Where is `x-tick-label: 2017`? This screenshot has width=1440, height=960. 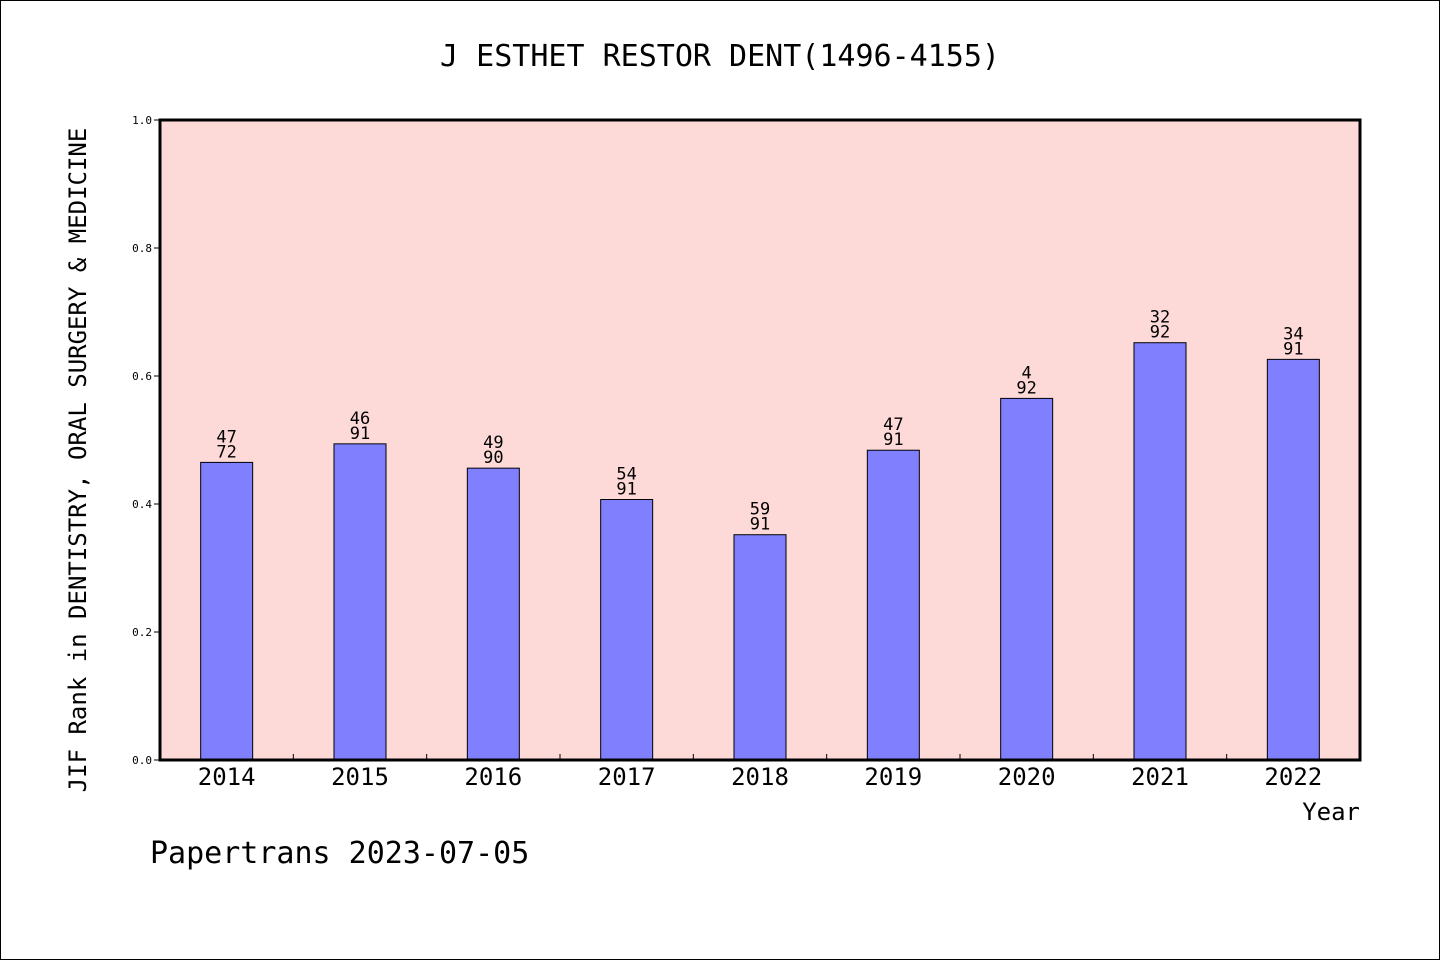 x-tick-label: 2017 is located at coordinates (627, 777).